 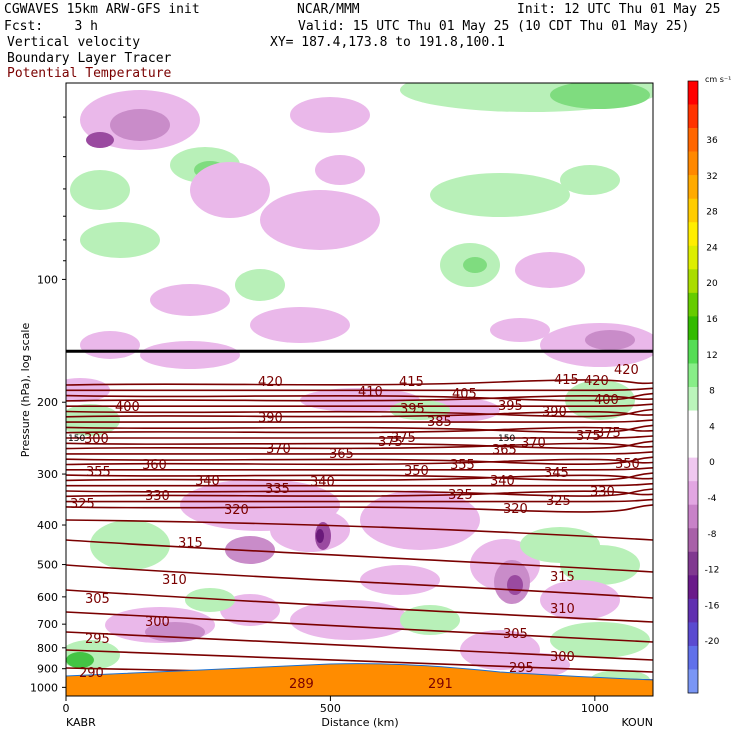 What do you see at coordinates (566, 380) in the screenshot?
I see `theta-label: 415` at bounding box center [566, 380].